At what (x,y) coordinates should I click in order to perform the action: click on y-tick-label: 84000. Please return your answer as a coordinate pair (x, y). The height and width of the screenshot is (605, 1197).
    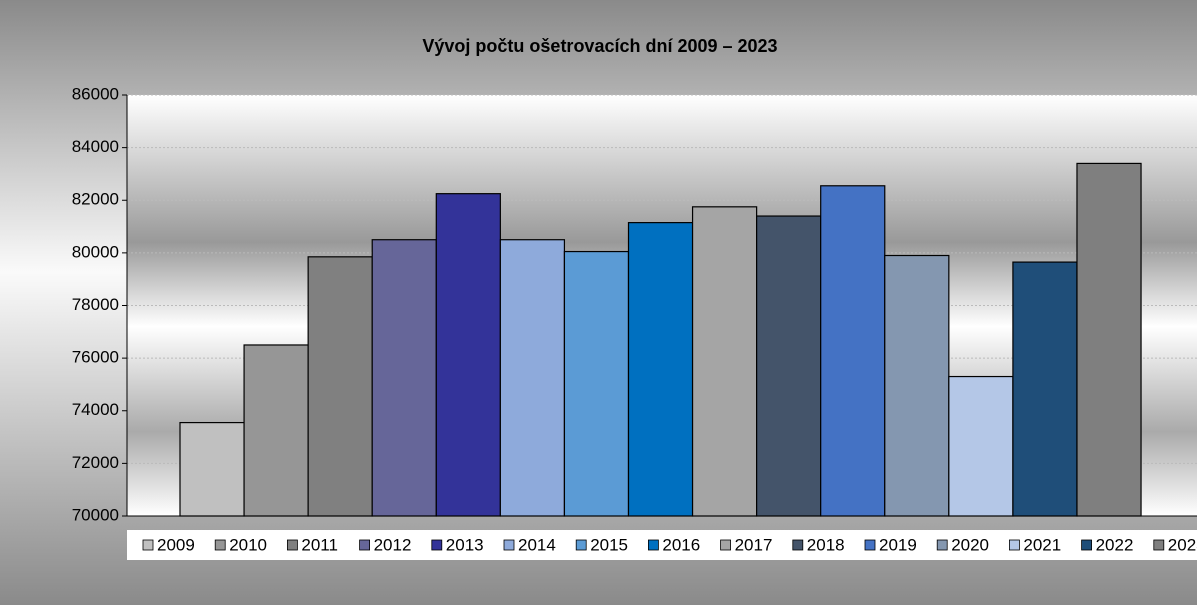
    Looking at the image, I should click on (95, 146).